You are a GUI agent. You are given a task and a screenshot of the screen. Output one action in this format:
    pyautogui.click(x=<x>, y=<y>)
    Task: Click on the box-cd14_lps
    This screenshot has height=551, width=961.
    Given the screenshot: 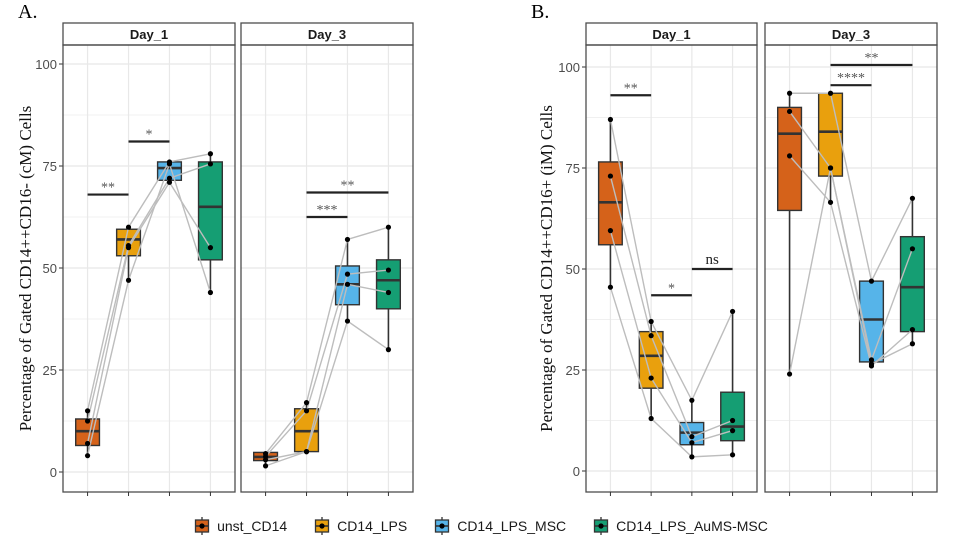 What is the action you would take?
    pyautogui.click(x=651, y=370)
    